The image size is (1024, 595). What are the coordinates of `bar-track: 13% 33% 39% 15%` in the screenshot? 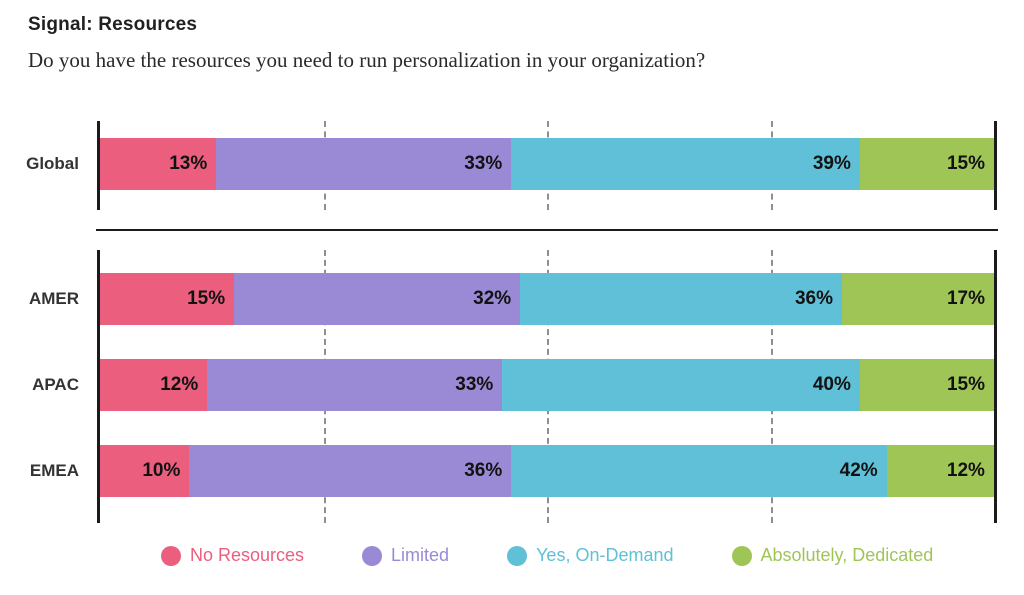 It's located at (547, 164).